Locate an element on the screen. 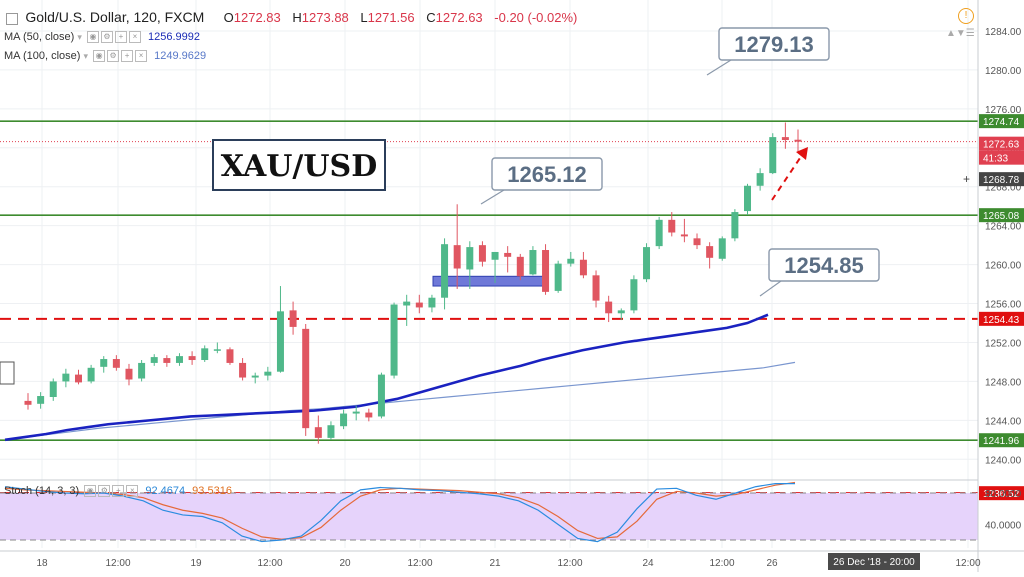 This screenshot has width=1024, height=577. callout-high: 1279.13 is located at coordinates (768, 51).